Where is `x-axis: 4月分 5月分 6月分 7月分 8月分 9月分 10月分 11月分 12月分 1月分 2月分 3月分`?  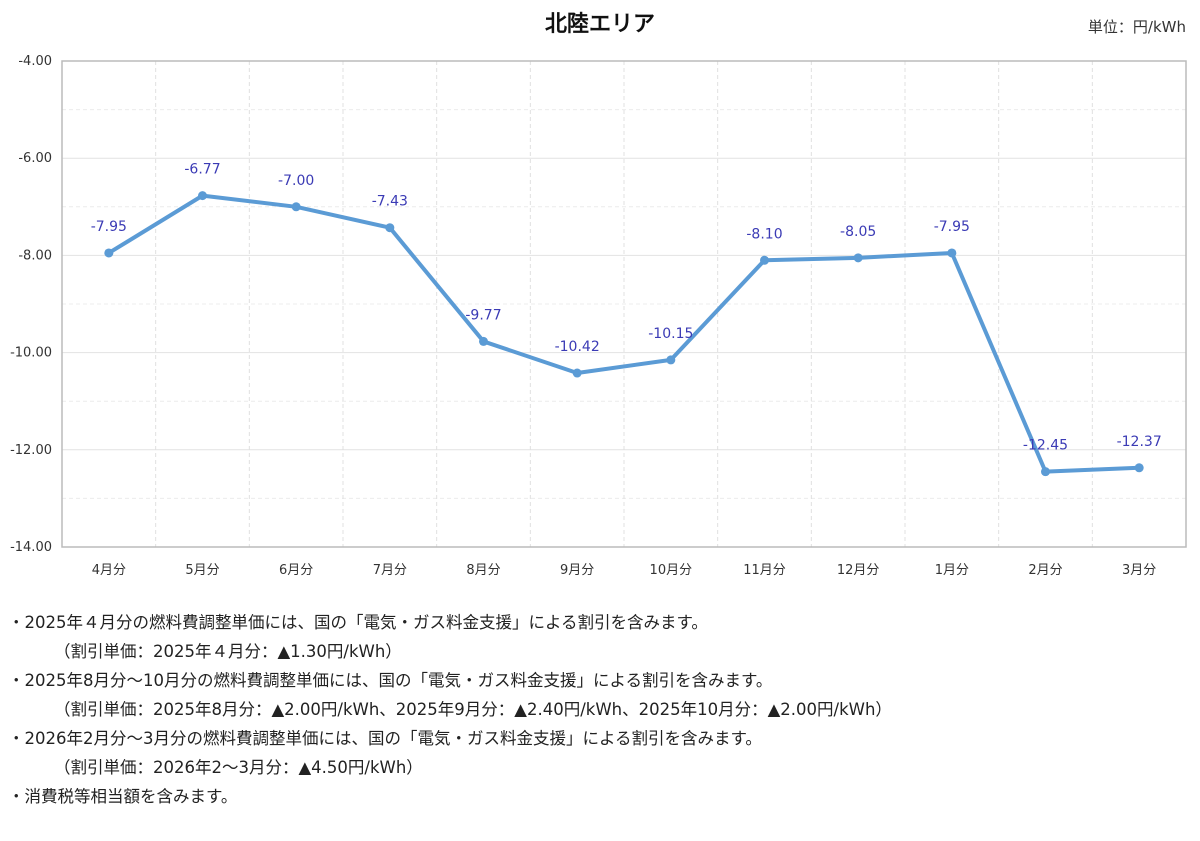
x-axis: 4月分 5月分 6月分 7月分 8月分 9月分 10月分 11月分 12月分 1月分 2月分 3月分 is located at coordinates (624, 570).